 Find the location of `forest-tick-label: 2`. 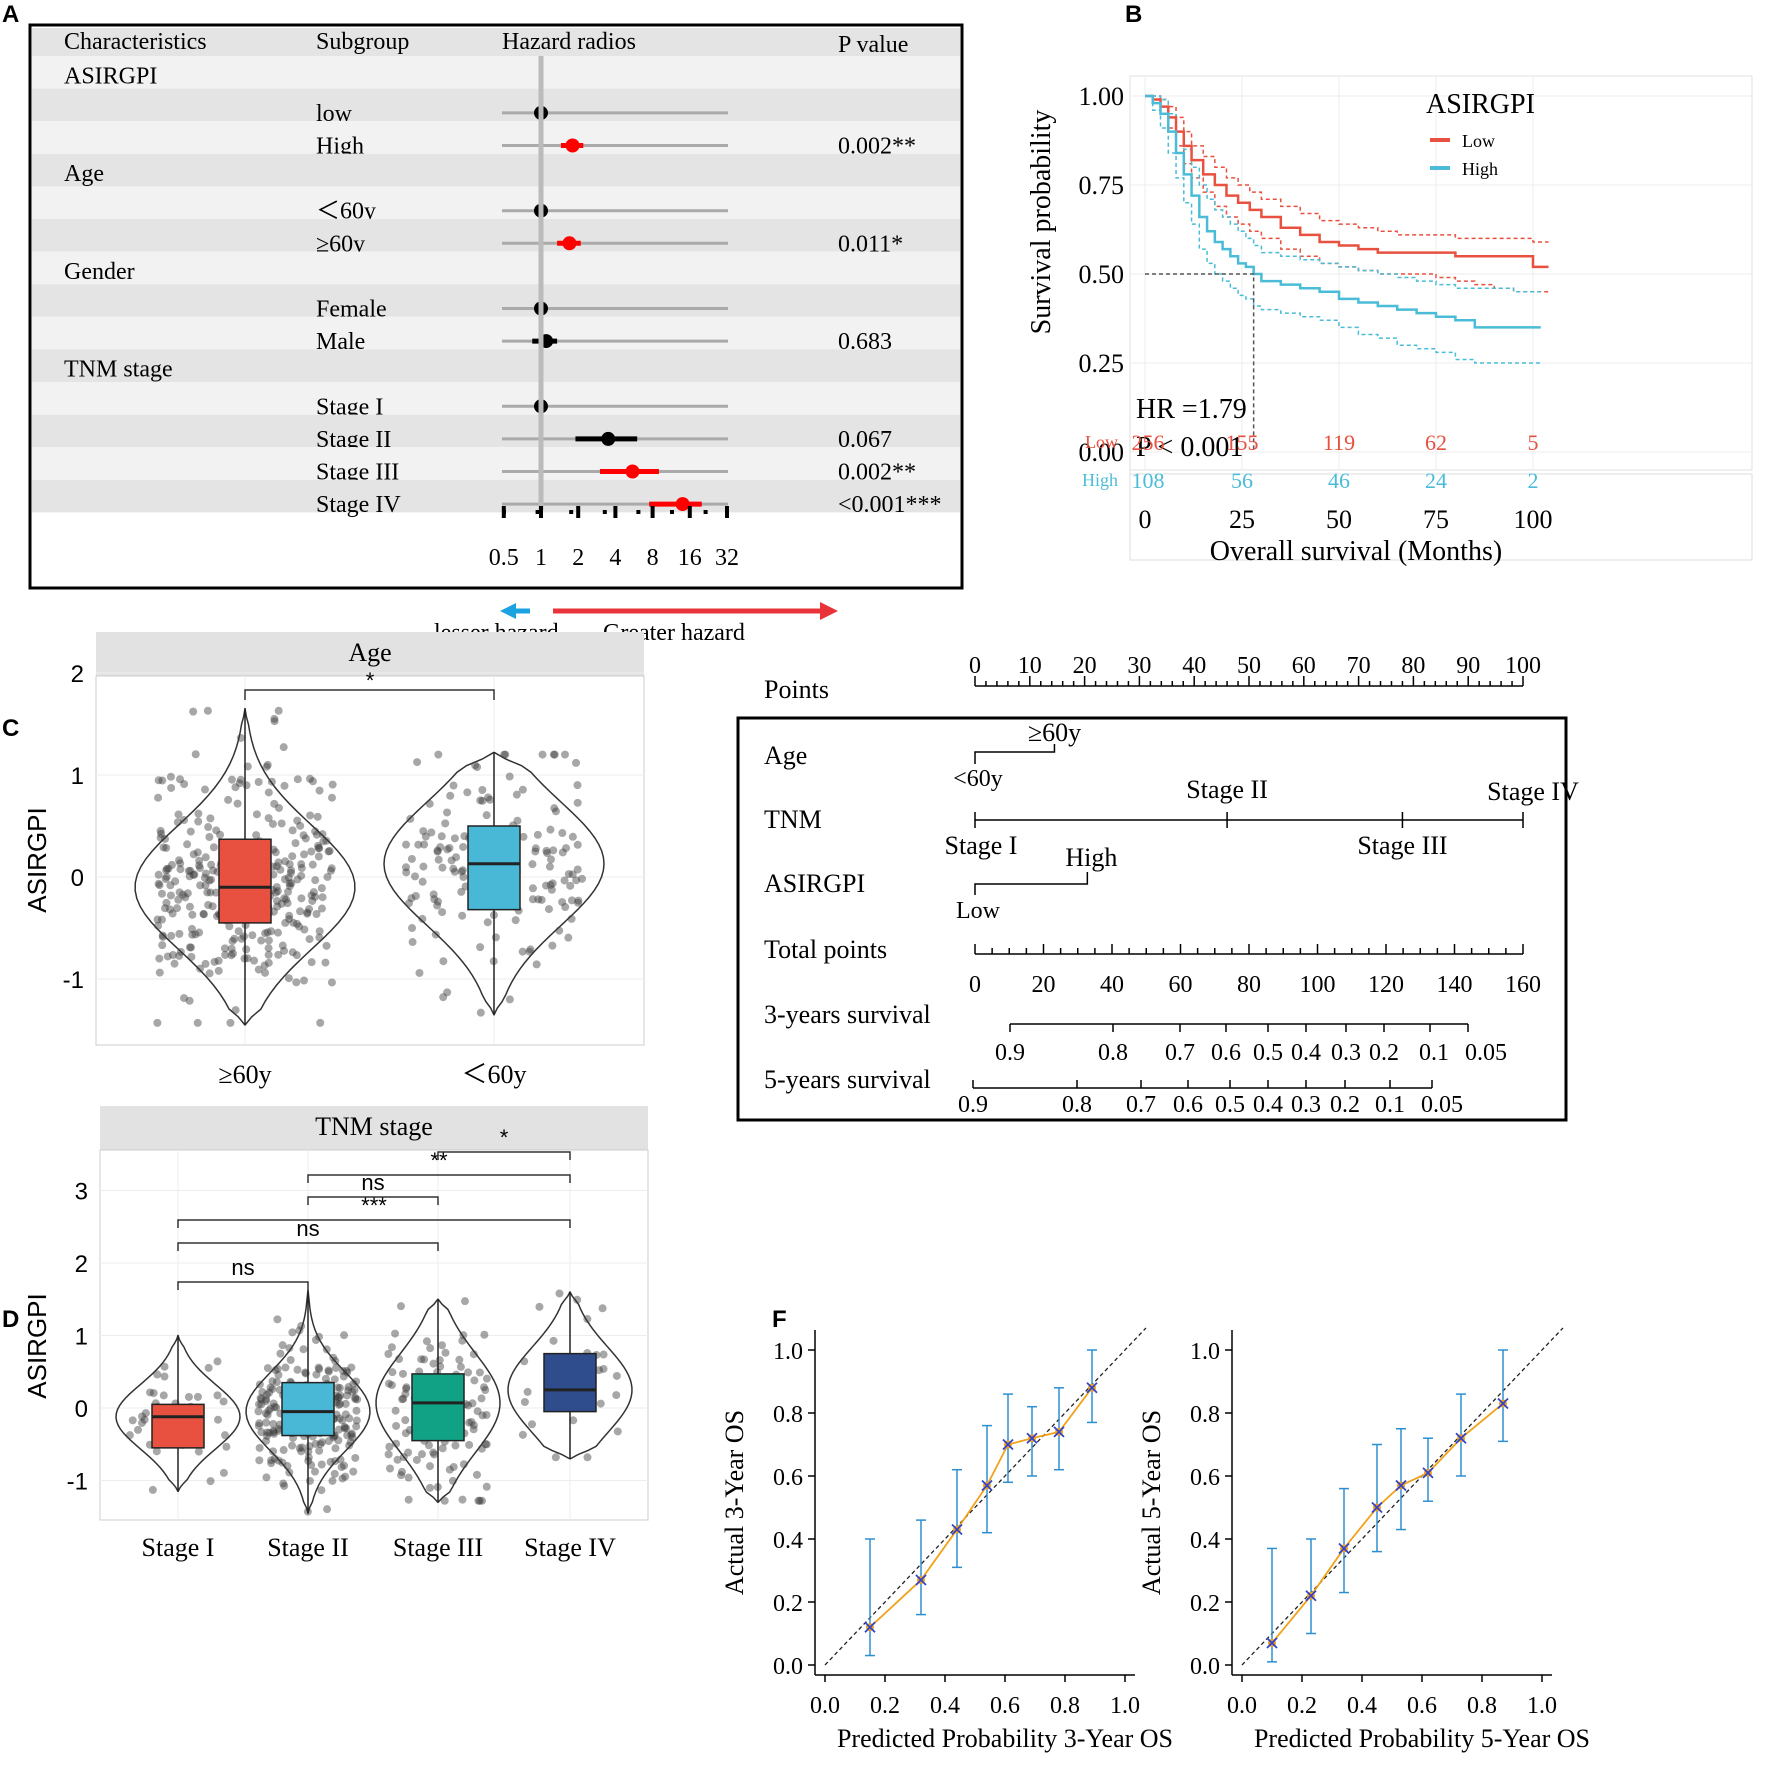

forest-tick-label: 2 is located at coordinates (578, 558).